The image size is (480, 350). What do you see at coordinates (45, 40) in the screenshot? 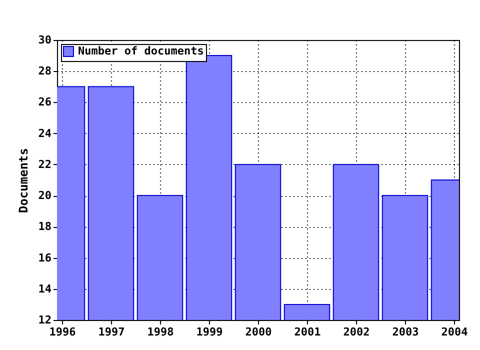
I see `y-tick-label: 30` at bounding box center [45, 40].